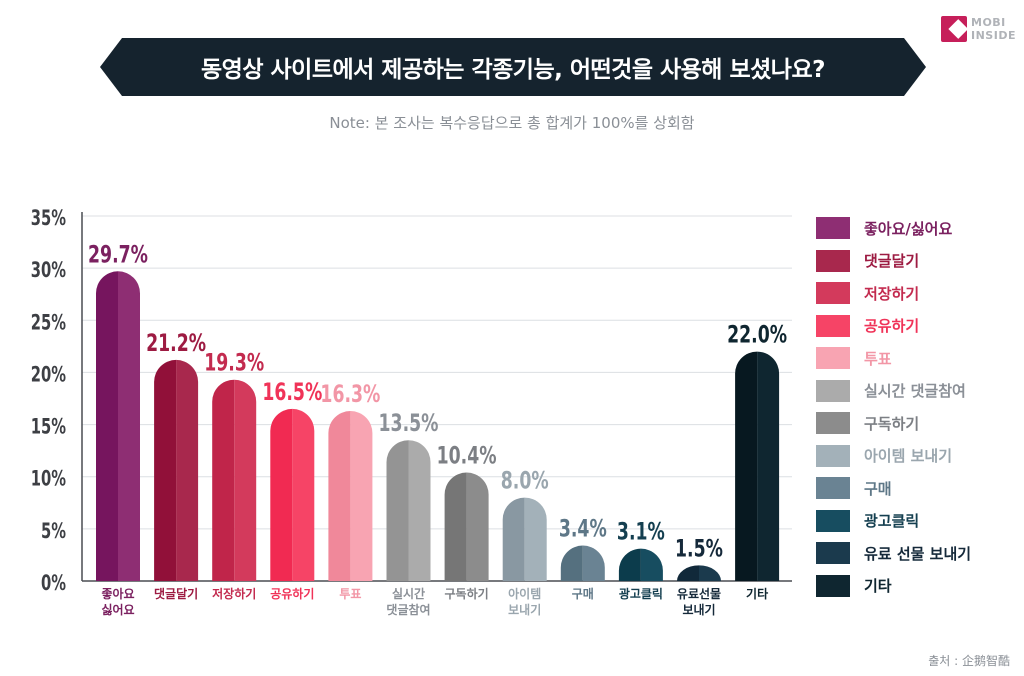  What do you see at coordinates (892, 293) in the screenshot?
I see `legend-label: 저장하기` at bounding box center [892, 293].